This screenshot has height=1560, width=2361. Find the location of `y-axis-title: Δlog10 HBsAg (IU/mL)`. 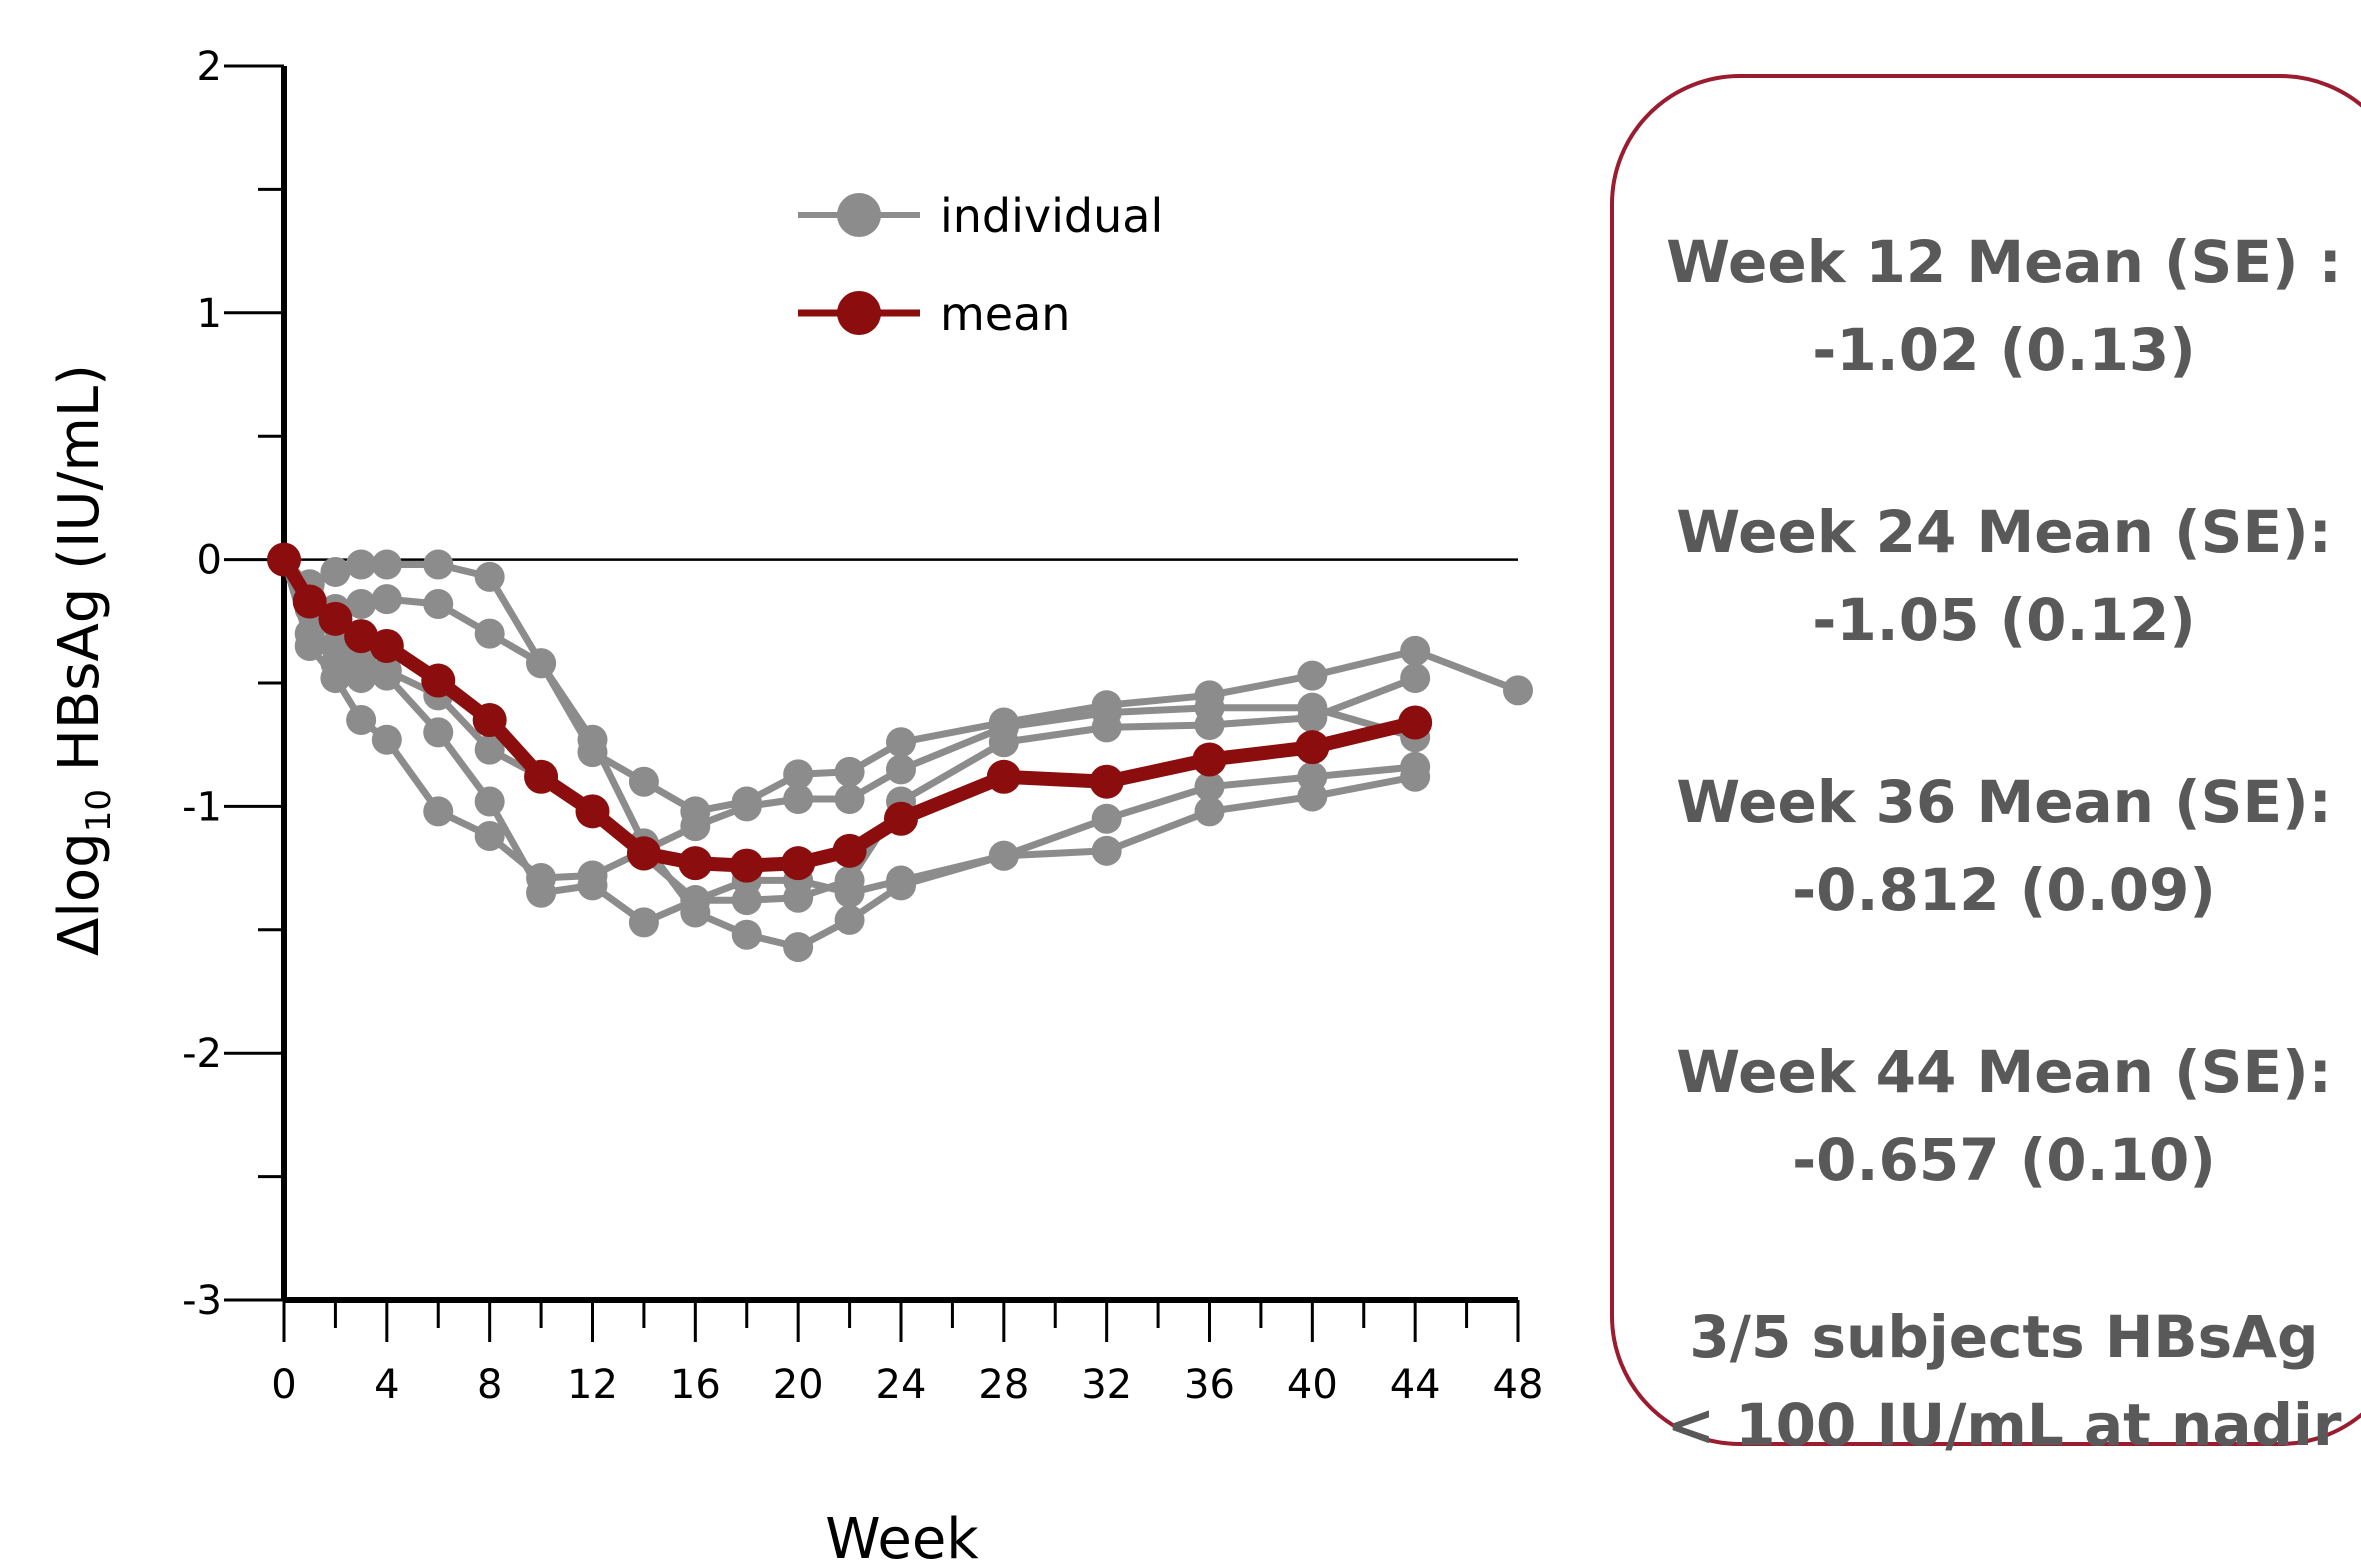

y-axis-title: Δlog10 HBsAg (IU/mL) is located at coordinates (83, 660).